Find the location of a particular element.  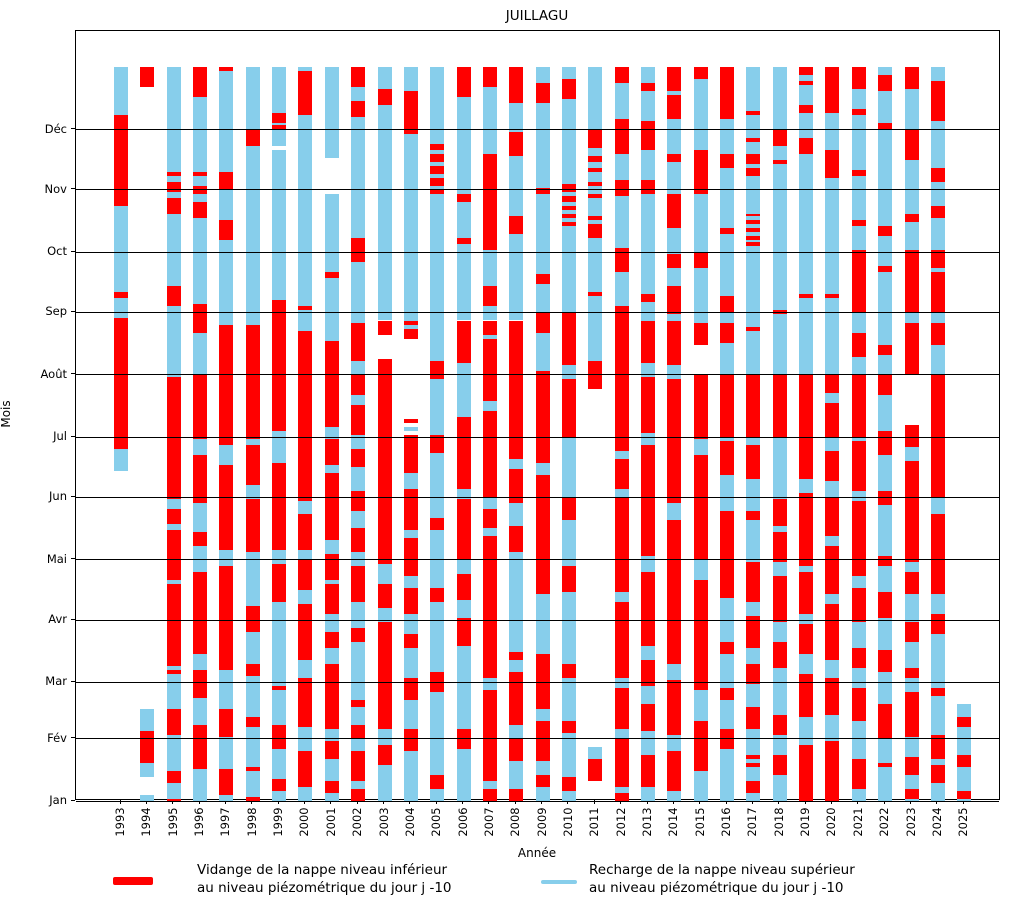

x-tick-label-2022: 2022 is located at coordinates (884, 822).